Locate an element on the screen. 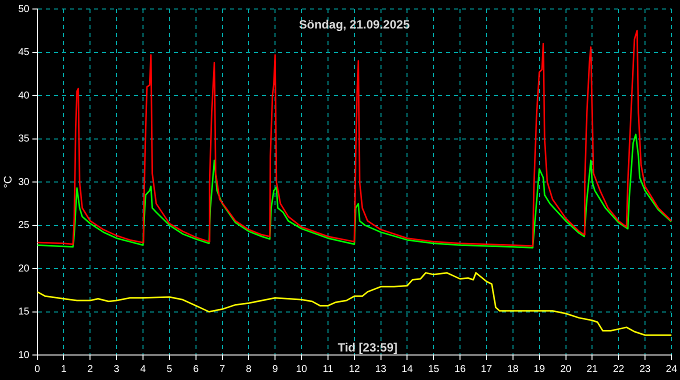 Image resolution: width=680 pixels, height=380 pixels. x-tick-label: 11 is located at coordinates (328, 369).